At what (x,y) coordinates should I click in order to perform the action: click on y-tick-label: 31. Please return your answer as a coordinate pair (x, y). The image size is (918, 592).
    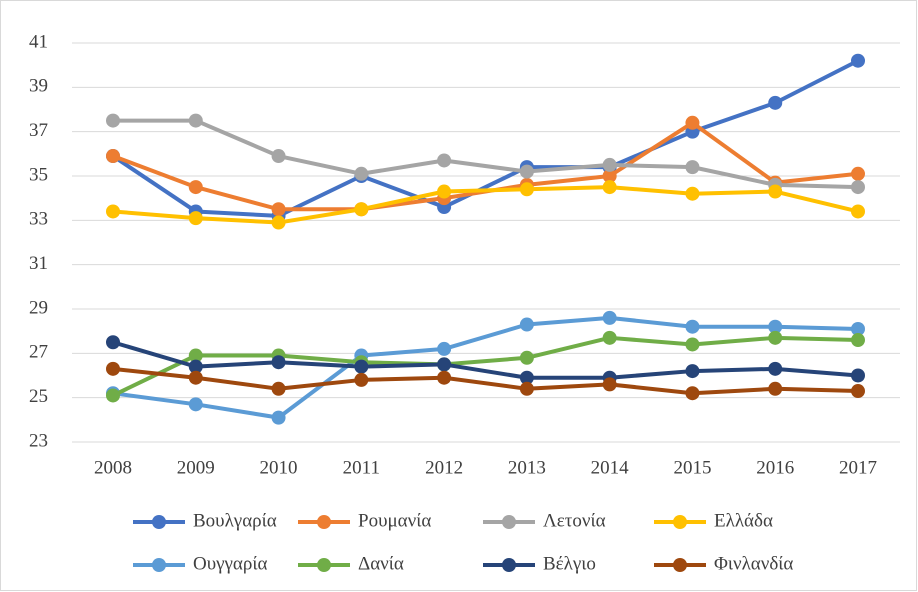
    Looking at the image, I should click on (38, 263).